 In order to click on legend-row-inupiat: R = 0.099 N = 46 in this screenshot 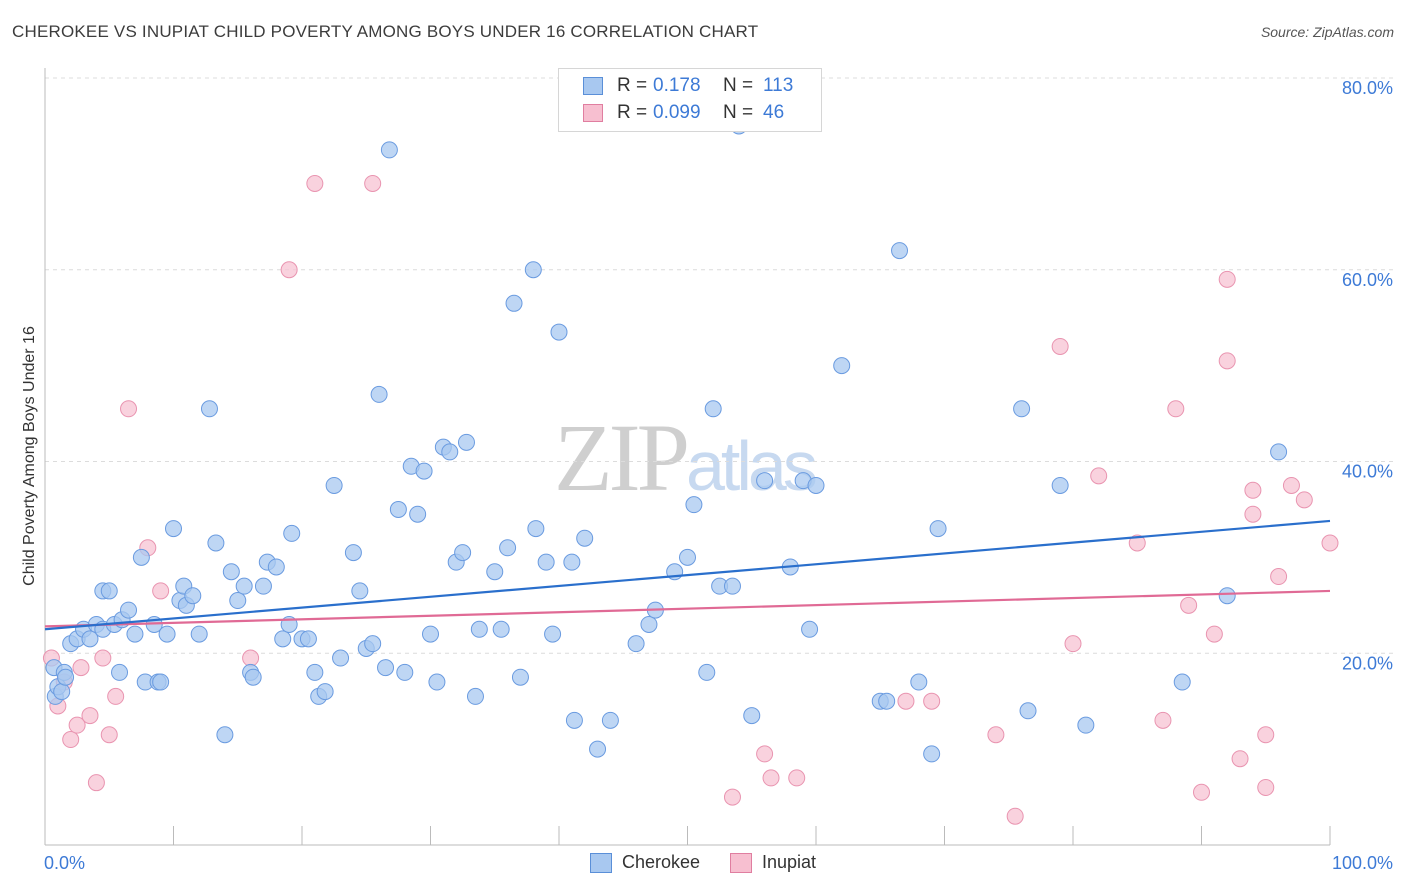, I will do `click(683, 113)`.